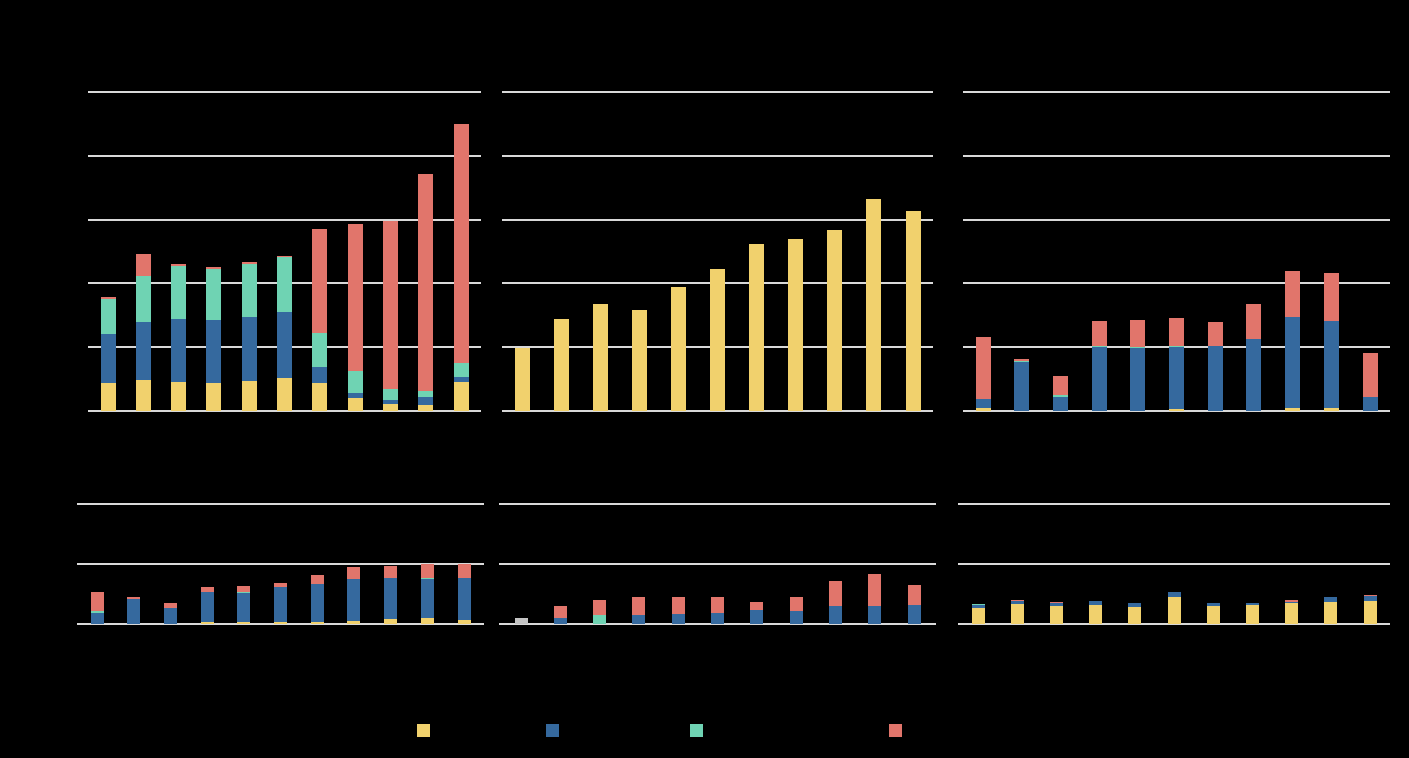 The image size is (1409, 758). Describe the element at coordinates (552, 730) in the screenshot. I see `legend-swatch-blue` at that location.